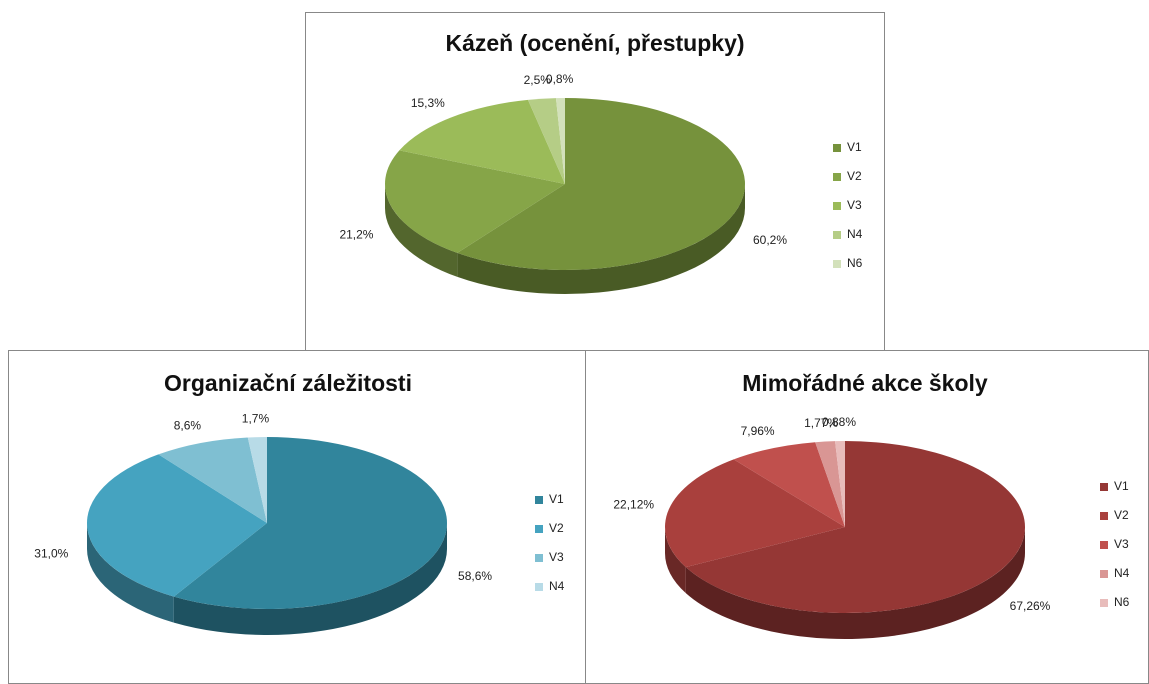 The height and width of the screenshot is (684, 1149). Describe the element at coordinates (633, 505) in the screenshot. I see `data-label: 22,12%` at that location.